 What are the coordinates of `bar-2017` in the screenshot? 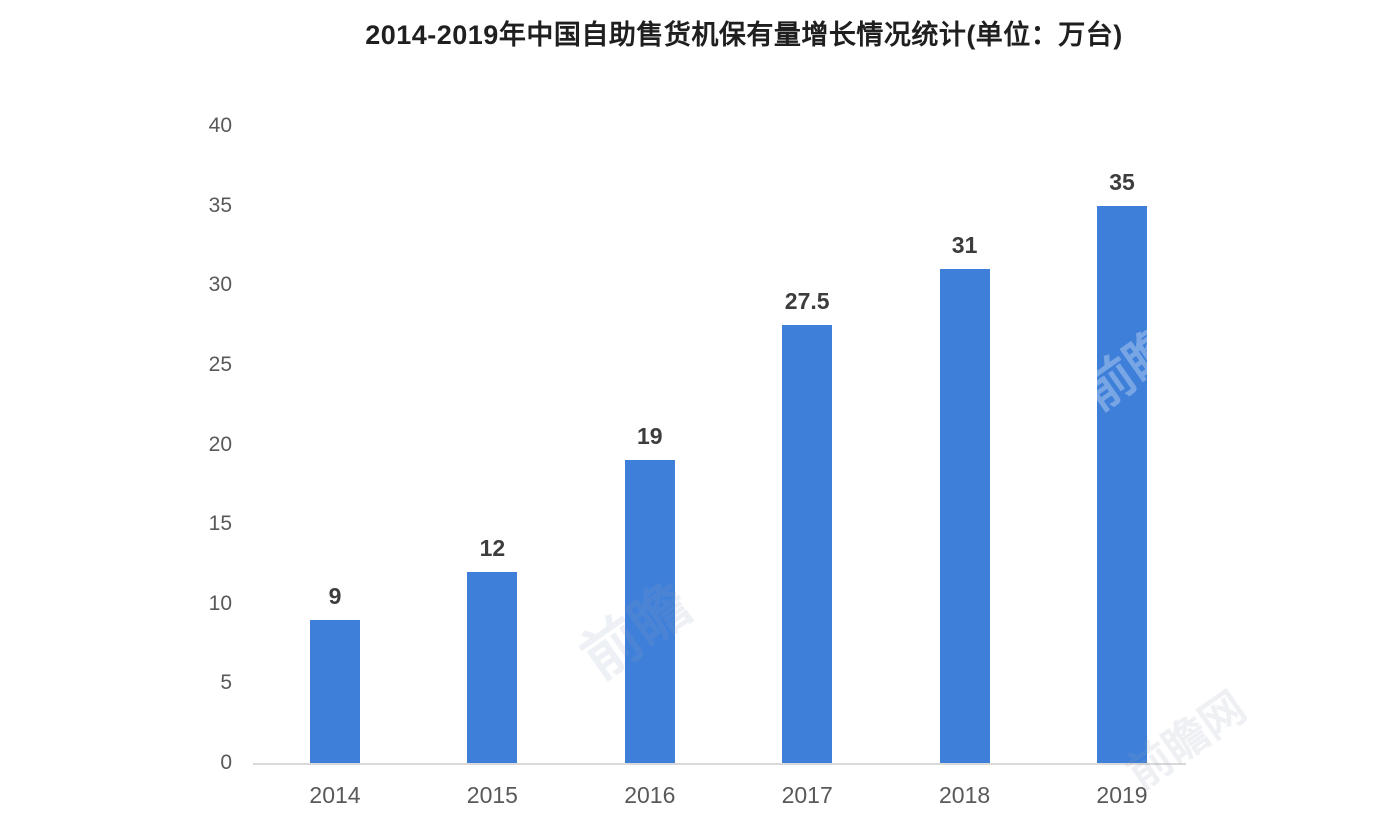 It's located at (807, 544).